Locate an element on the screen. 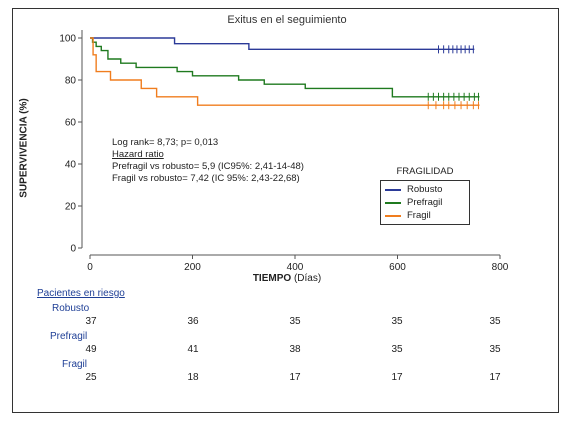 The height and width of the screenshot is (430, 574). y-tick-label-100: 100 is located at coordinates (67, 39).